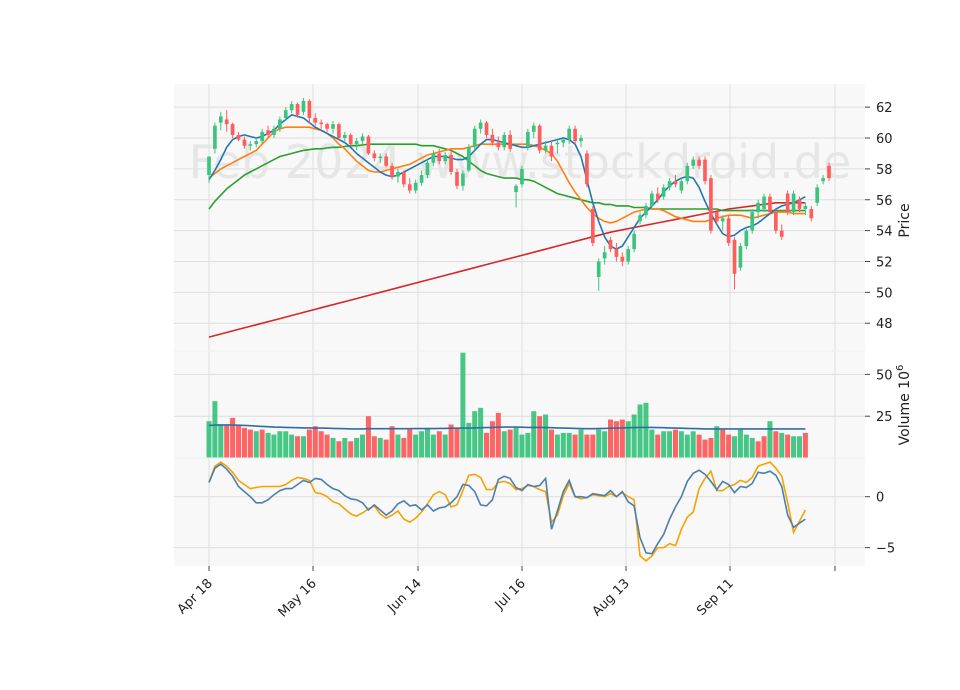  I want to click on x-axis-tick-label: Jun 14, so click(405, 596).